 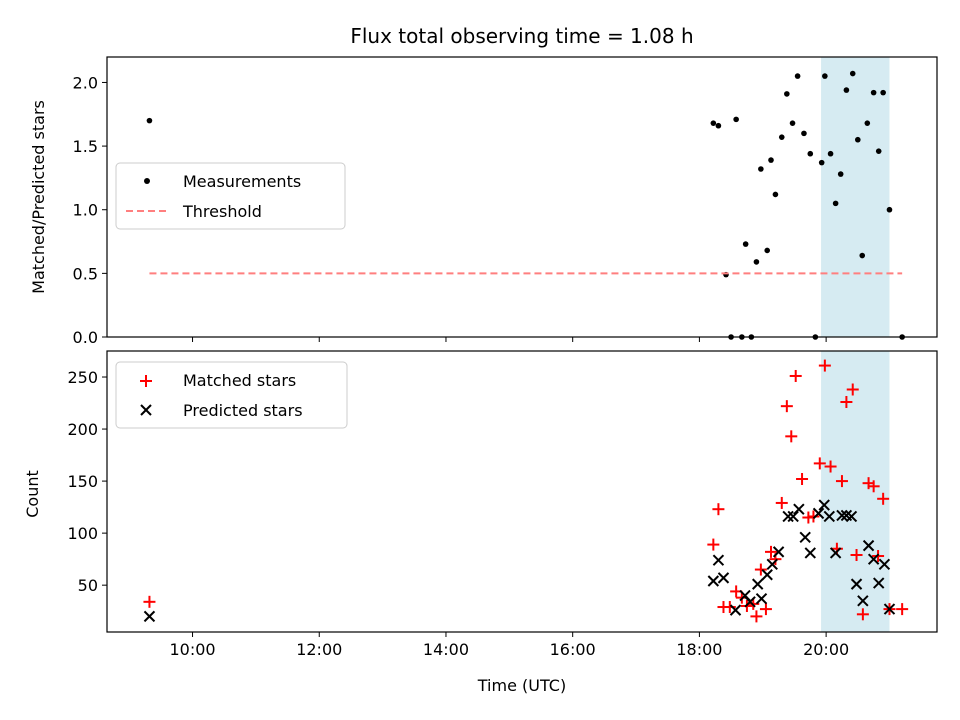 I want to click on top-legend-box, so click(x=230, y=196).